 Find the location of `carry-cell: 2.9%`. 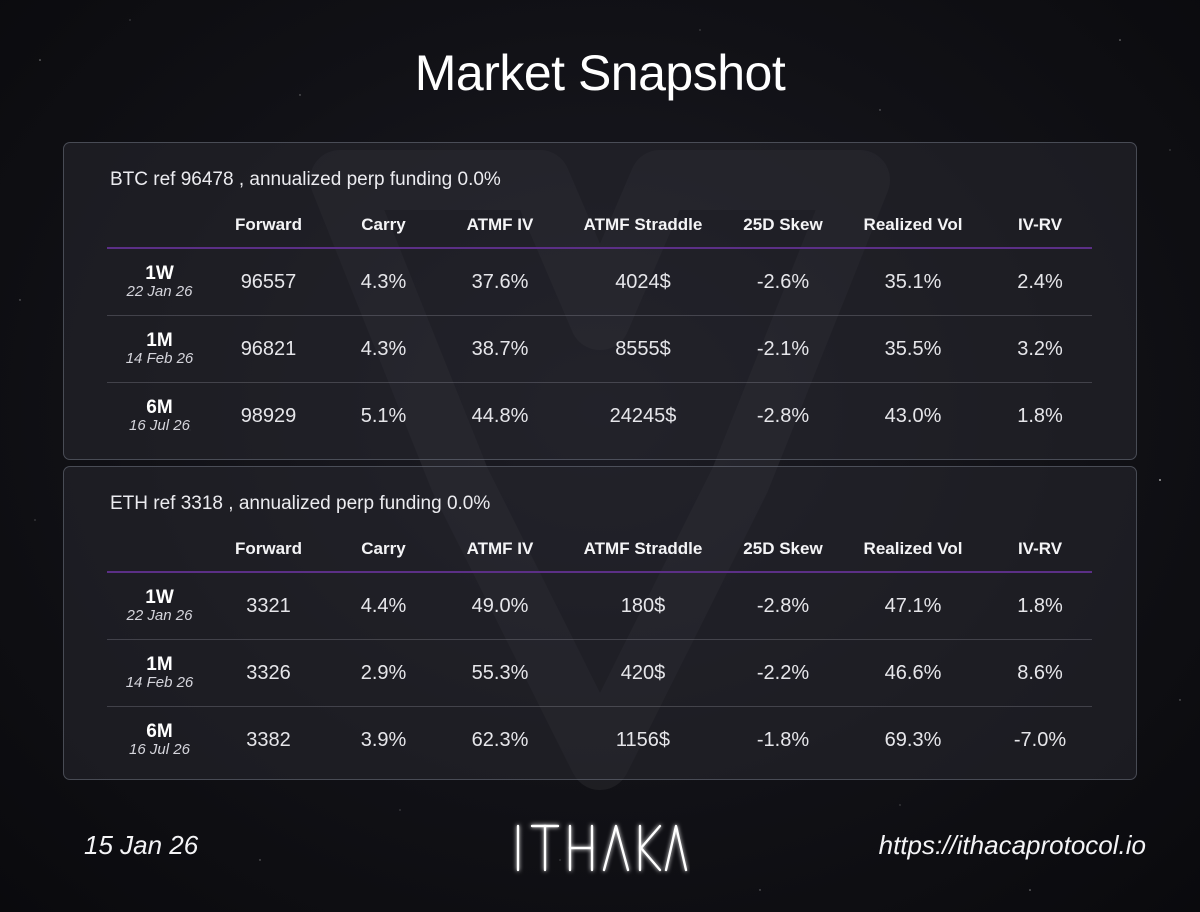

carry-cell: 2.9% is located at coordinates (383, 673).